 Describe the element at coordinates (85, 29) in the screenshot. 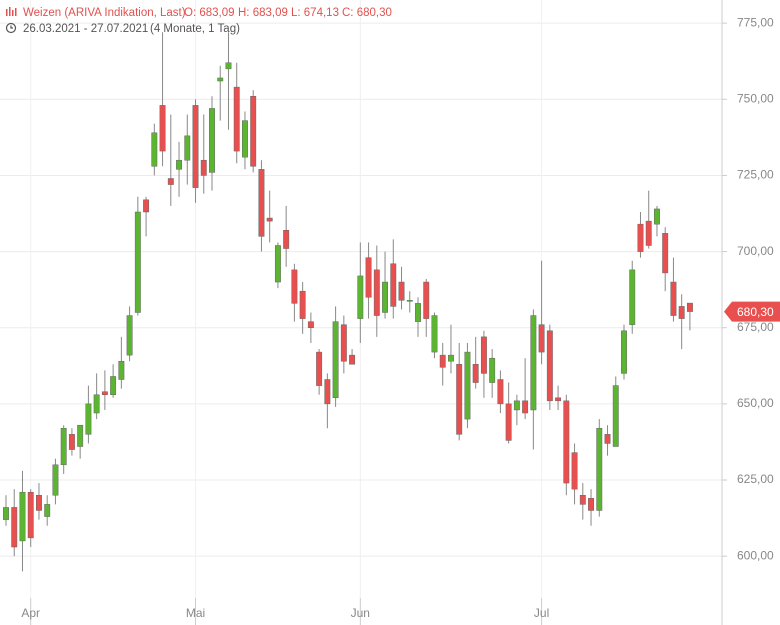

I see `period: 26.03.2021 - 27.07.2021` at that location.